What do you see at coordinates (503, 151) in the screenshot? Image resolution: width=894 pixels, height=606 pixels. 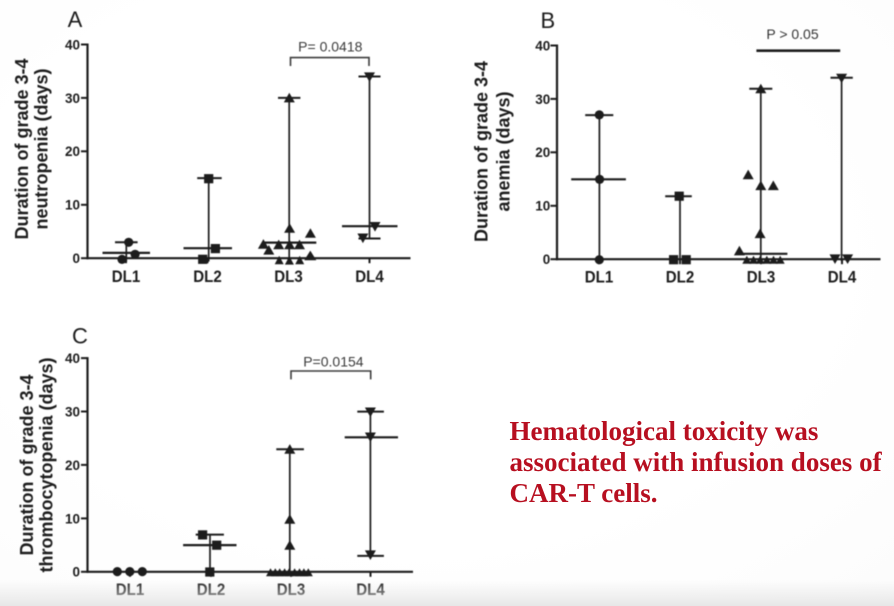 I see `svg-text: anemia (days)` at bounding box center [503, 151].